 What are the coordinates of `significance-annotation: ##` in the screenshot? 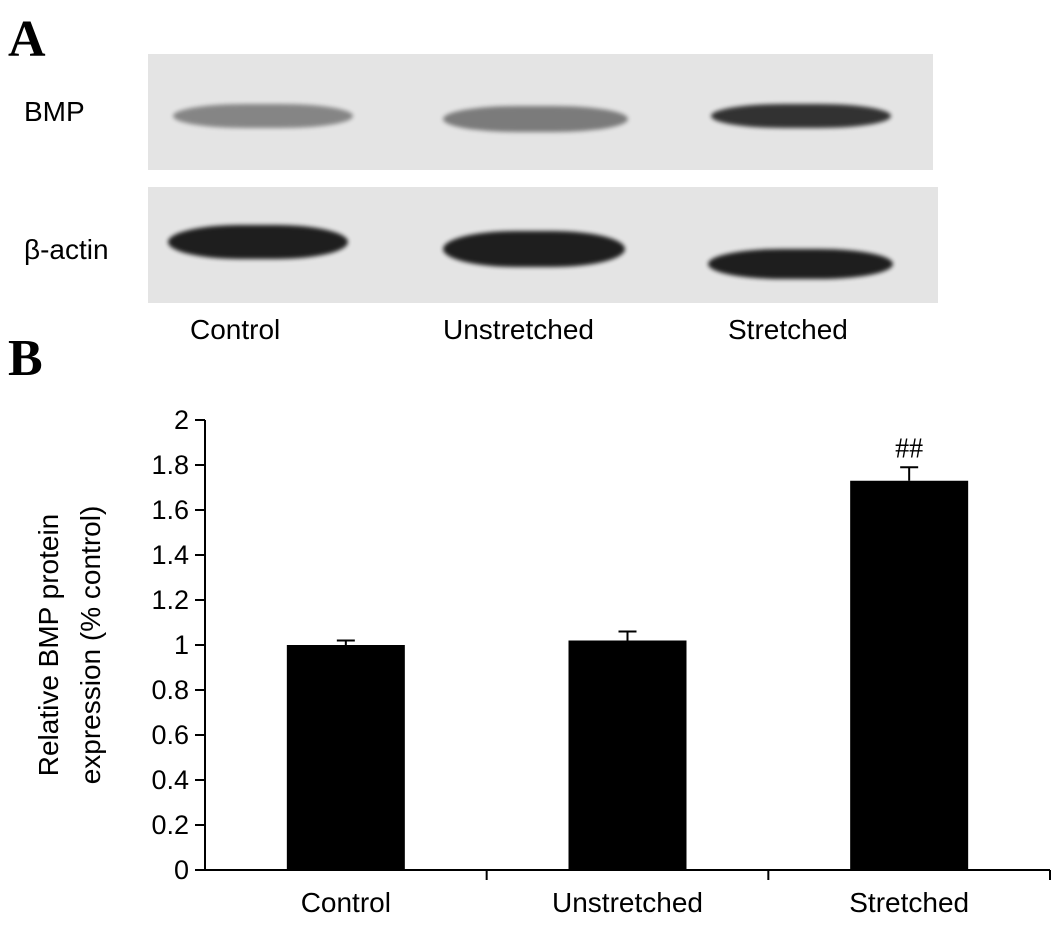 It's located at (909, 448).